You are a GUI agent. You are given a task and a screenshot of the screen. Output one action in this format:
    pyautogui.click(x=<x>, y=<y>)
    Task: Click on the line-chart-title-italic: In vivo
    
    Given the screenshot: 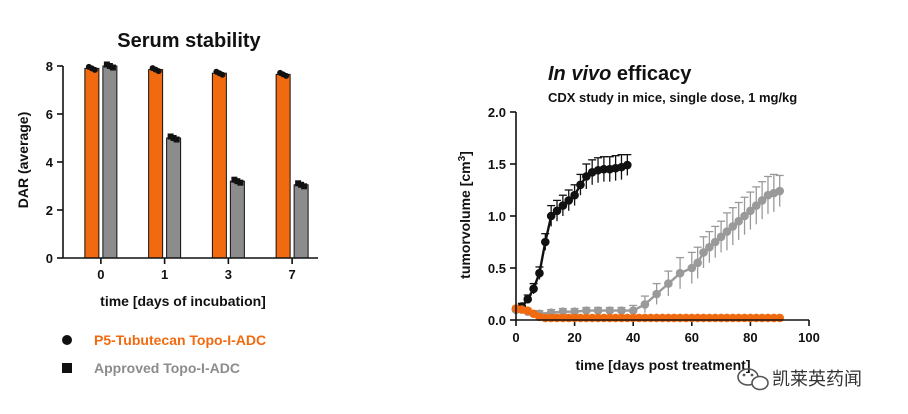 What is the action you would take?
    pyautogui.click(x=579, y=74)
    